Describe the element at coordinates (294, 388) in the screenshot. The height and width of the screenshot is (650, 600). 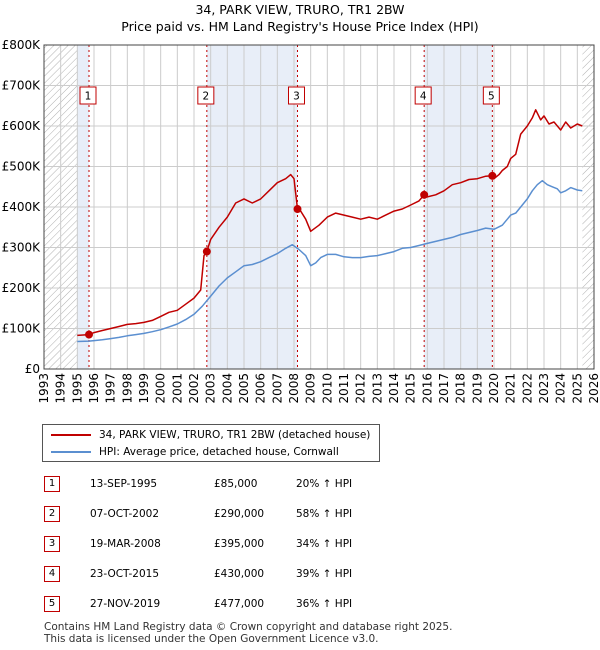
I see `x-tick-label: 2008` at that location.